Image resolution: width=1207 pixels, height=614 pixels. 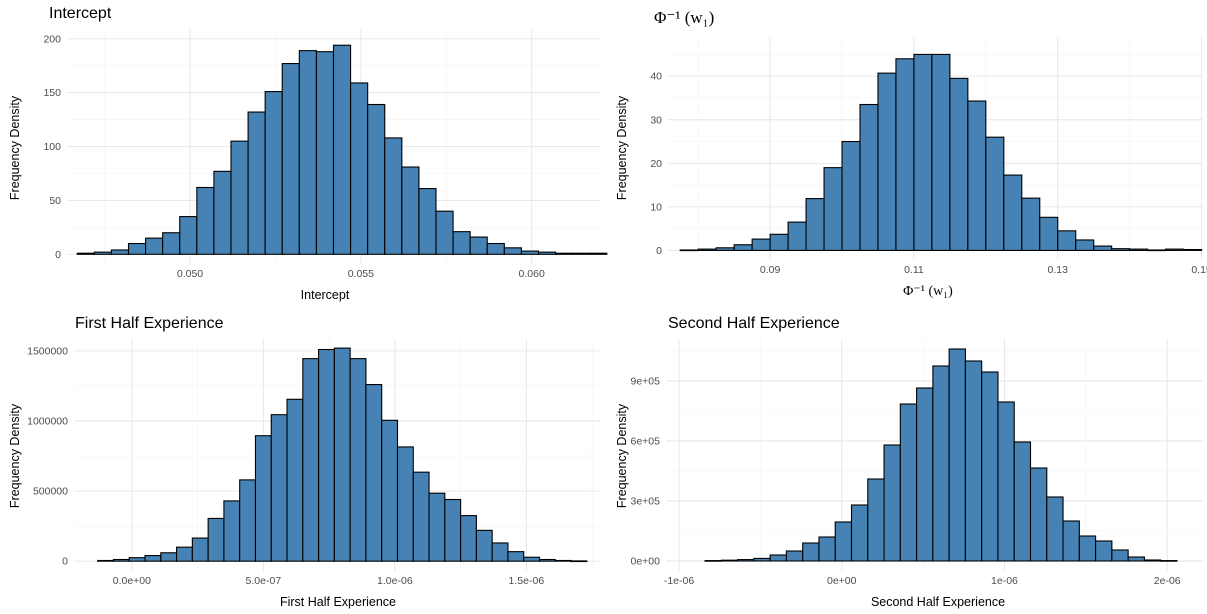 What do you see at coordinates (132, 581) in the screenshot?
I see `x-tick-label: 0.0e+00` at bounding box center [132, 581].